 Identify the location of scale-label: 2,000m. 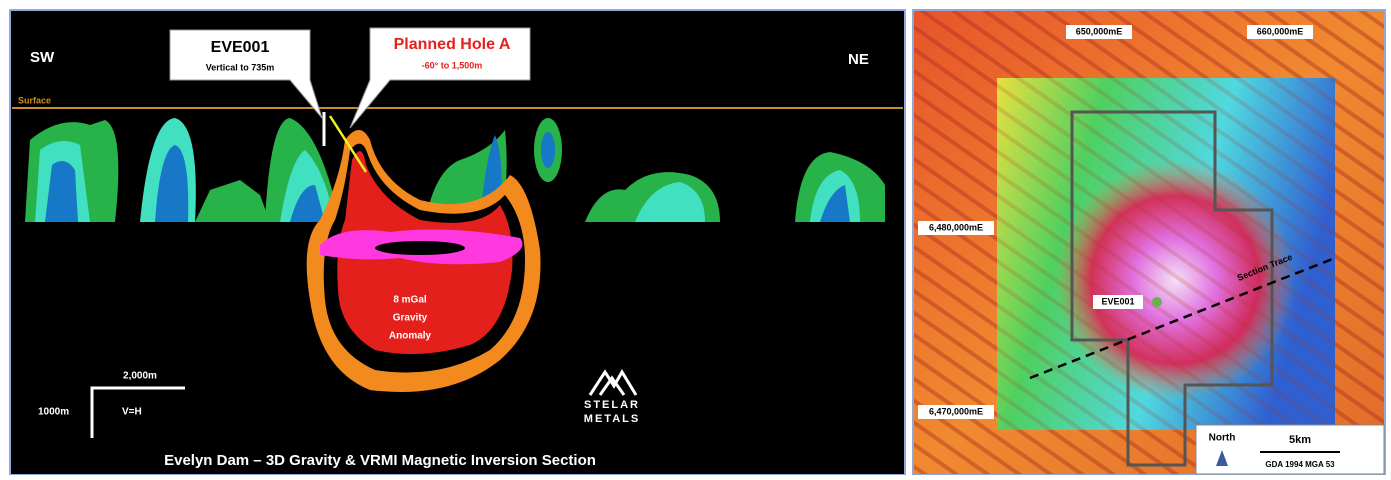
(140, 376).